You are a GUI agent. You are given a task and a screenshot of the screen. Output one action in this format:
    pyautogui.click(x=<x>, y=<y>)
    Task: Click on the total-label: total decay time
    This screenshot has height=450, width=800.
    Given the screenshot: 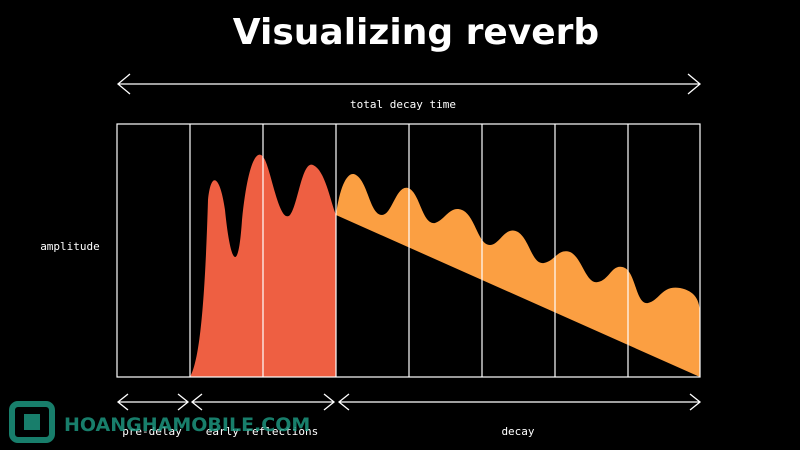 What is the action you would take?
    pyautogui.click(x=403, y=104)
    